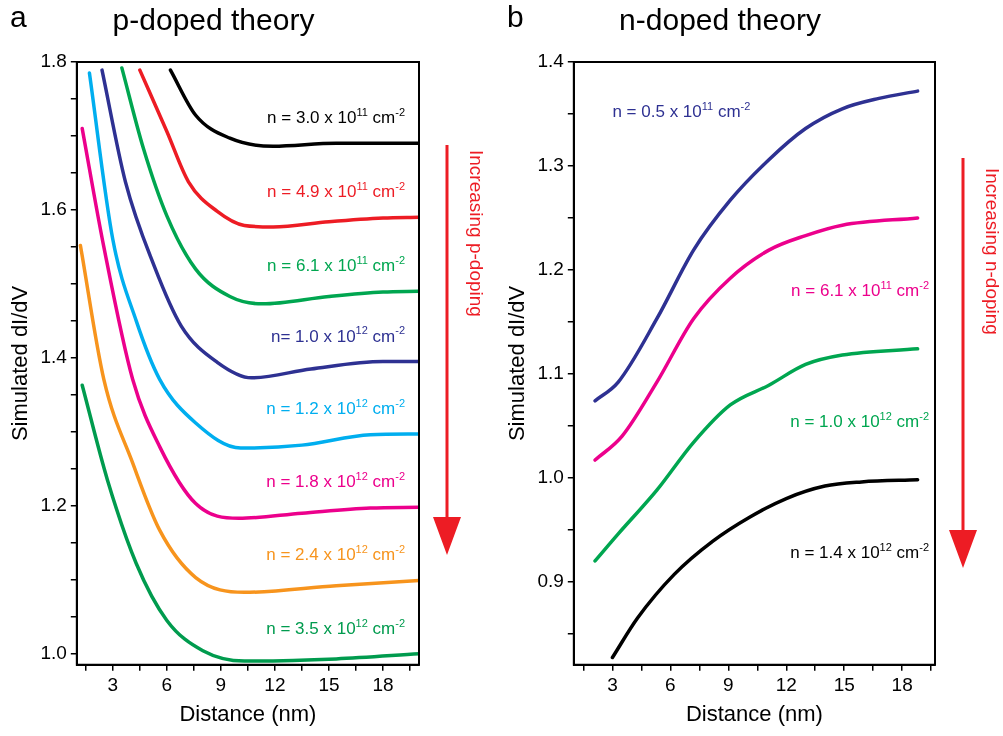 This screenshot has width=1003, height=736. What do you see at coordinates (213, 20) in the screenshot?
I see `chart-title: p-doped theory` at bounding box center [213, 20].